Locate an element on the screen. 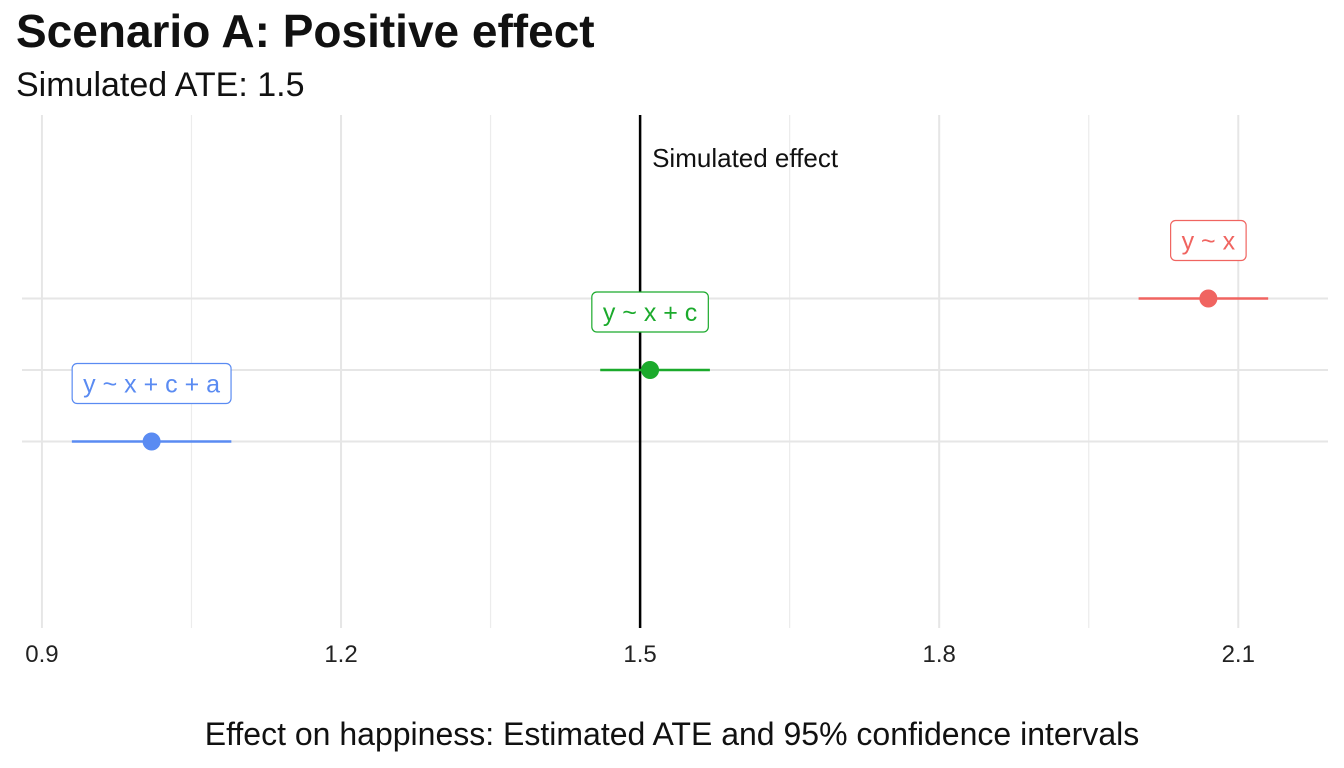 This screenshot has height=768, width=1344. x-tick-label: 1.5 is located at coordinates (639, 654).